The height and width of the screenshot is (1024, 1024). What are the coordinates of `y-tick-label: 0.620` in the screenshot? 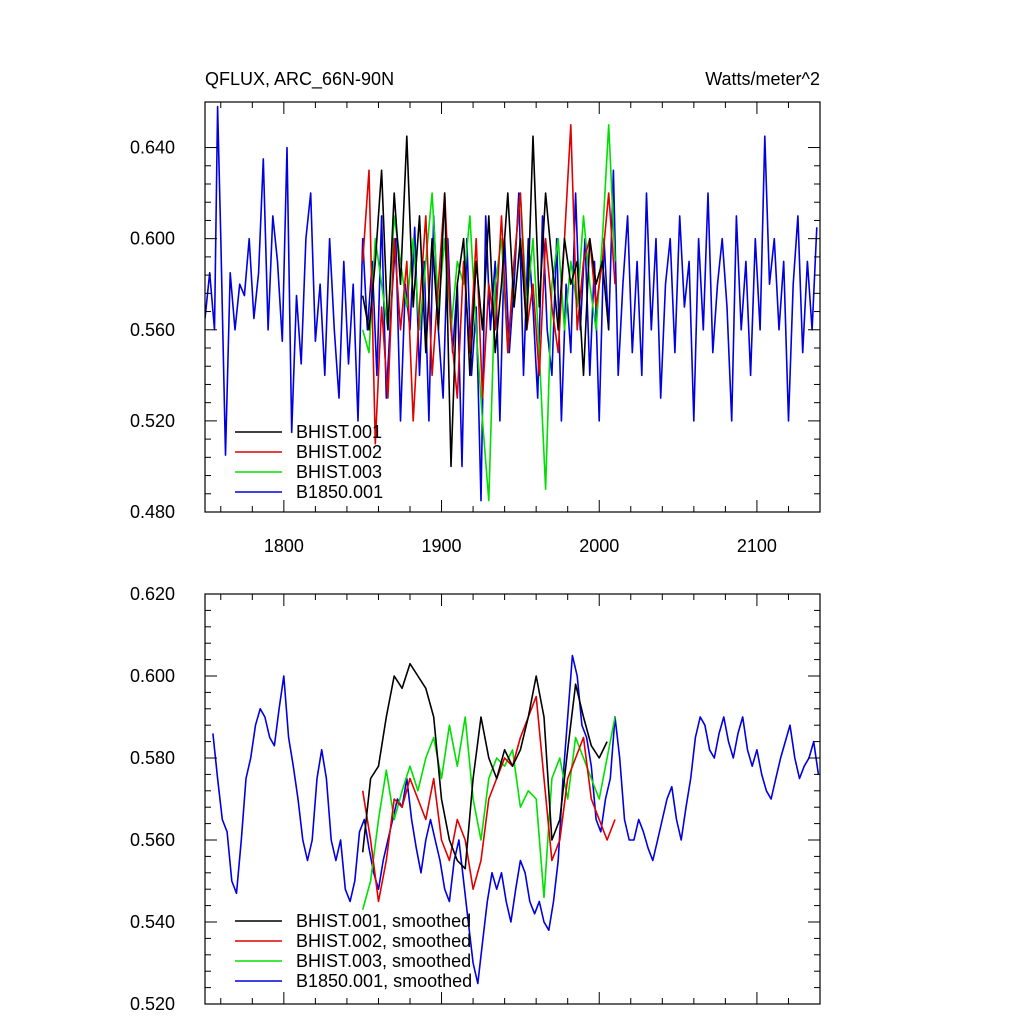 It's located at (152, 594).